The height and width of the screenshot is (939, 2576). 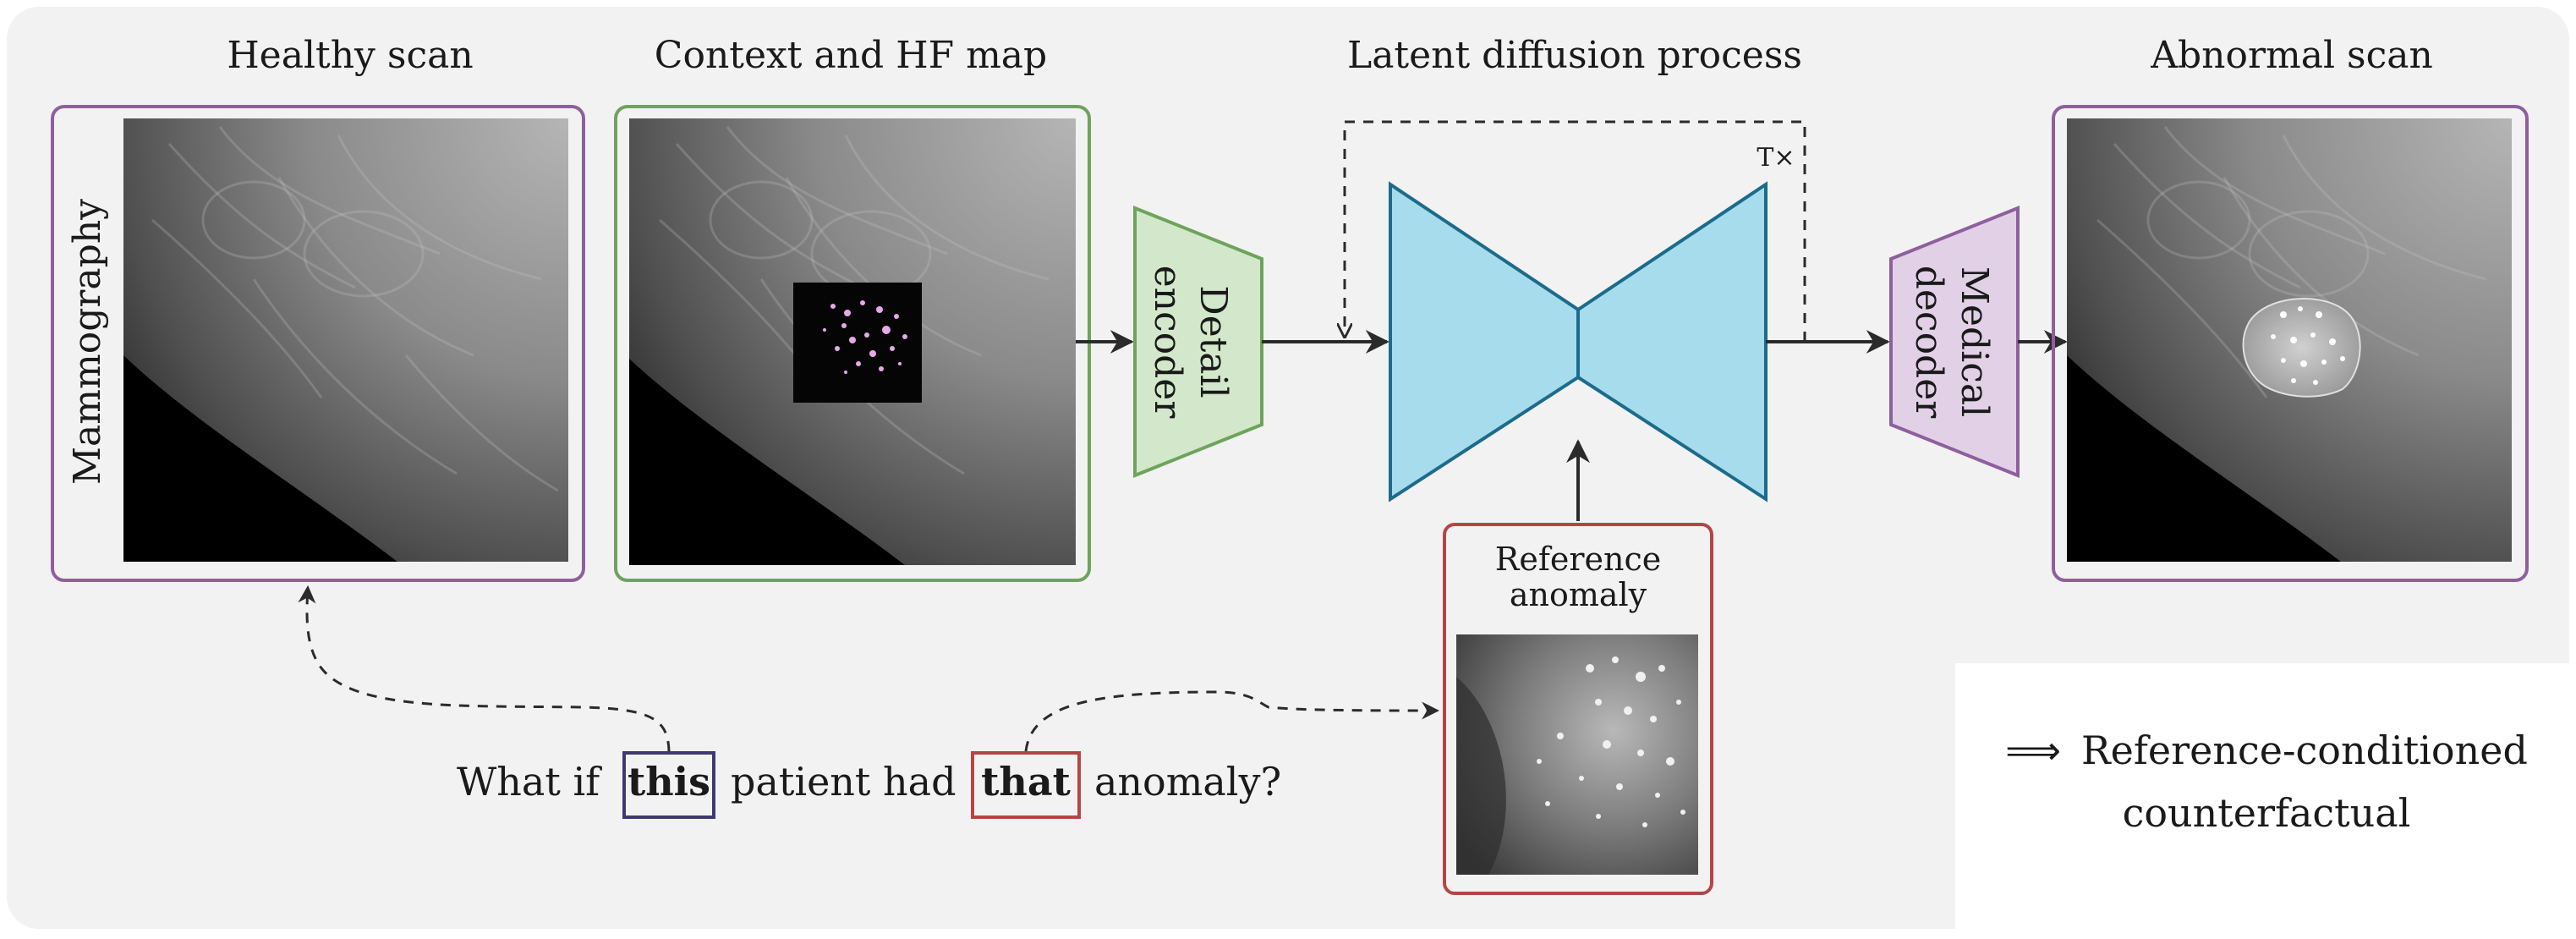 I want to click on reference-anomaly-image, so click(x=1577, y=755).